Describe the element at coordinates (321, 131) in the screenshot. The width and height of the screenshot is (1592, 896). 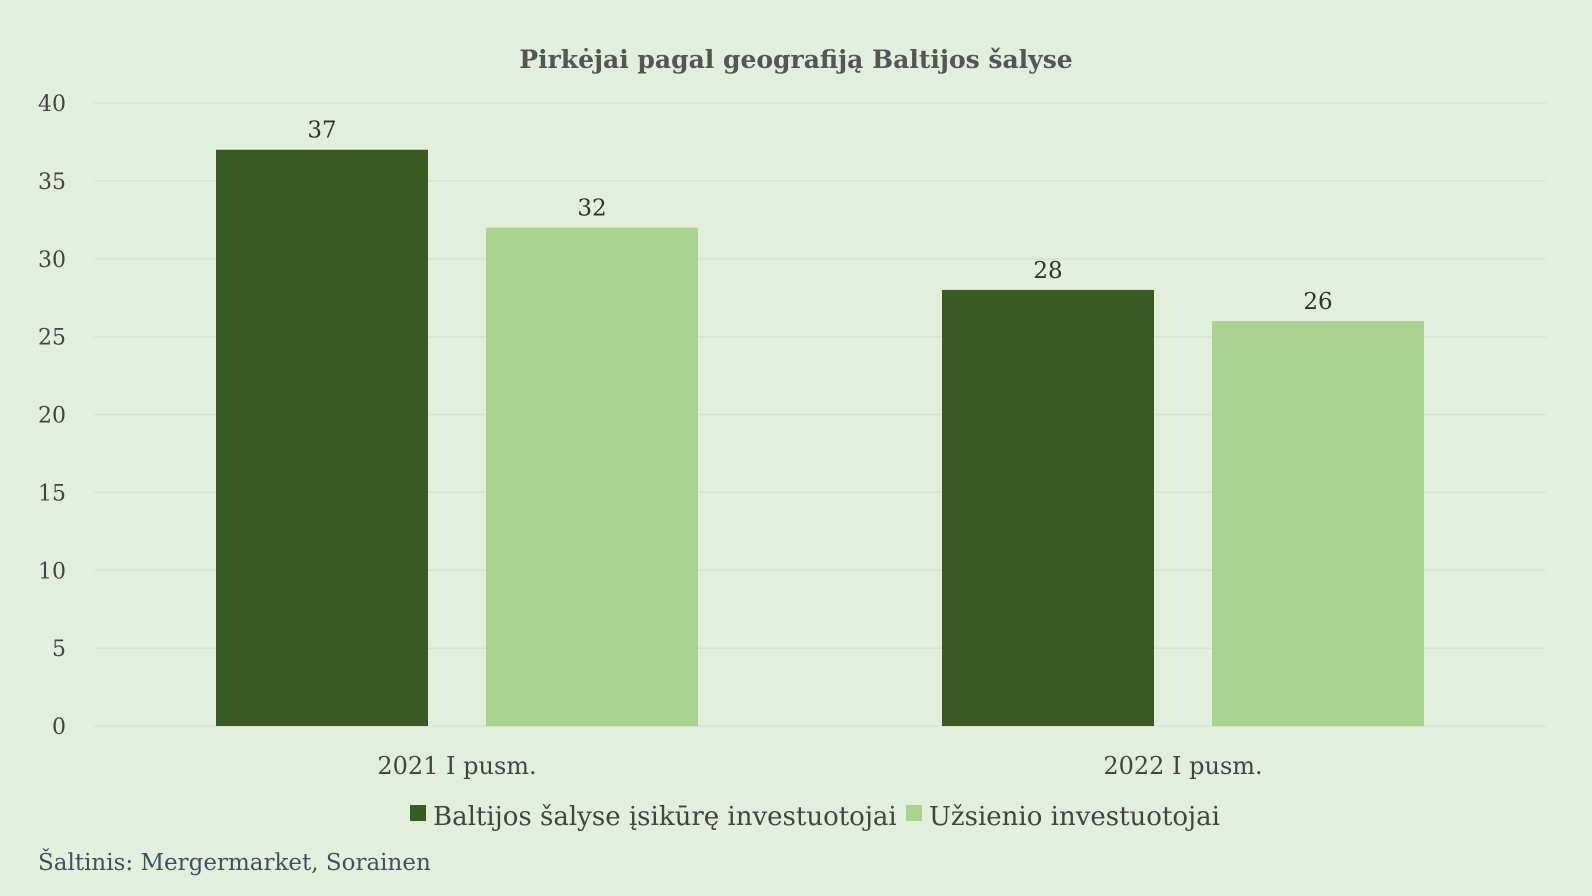
I see `data-label: 37` at that location.